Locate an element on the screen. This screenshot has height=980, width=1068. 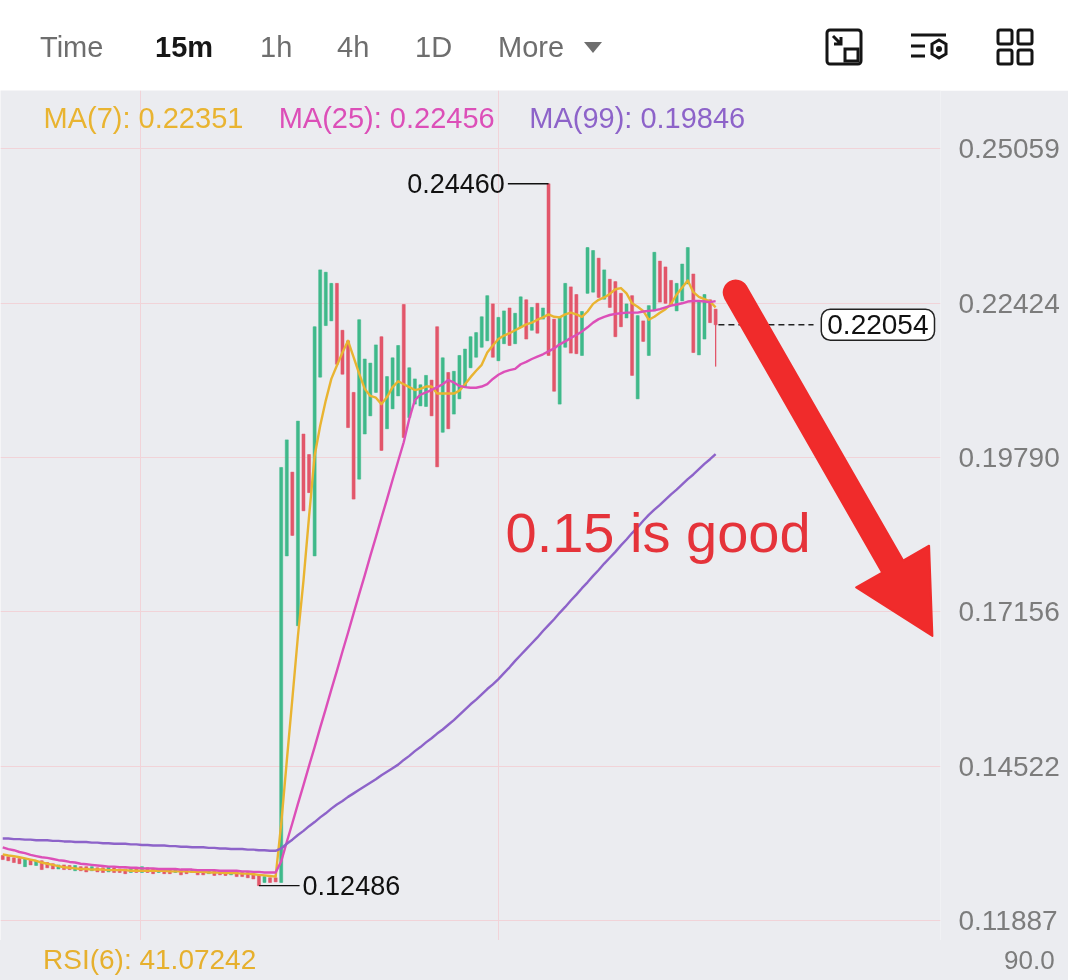
text: Time is located at coordinates (72, 47).